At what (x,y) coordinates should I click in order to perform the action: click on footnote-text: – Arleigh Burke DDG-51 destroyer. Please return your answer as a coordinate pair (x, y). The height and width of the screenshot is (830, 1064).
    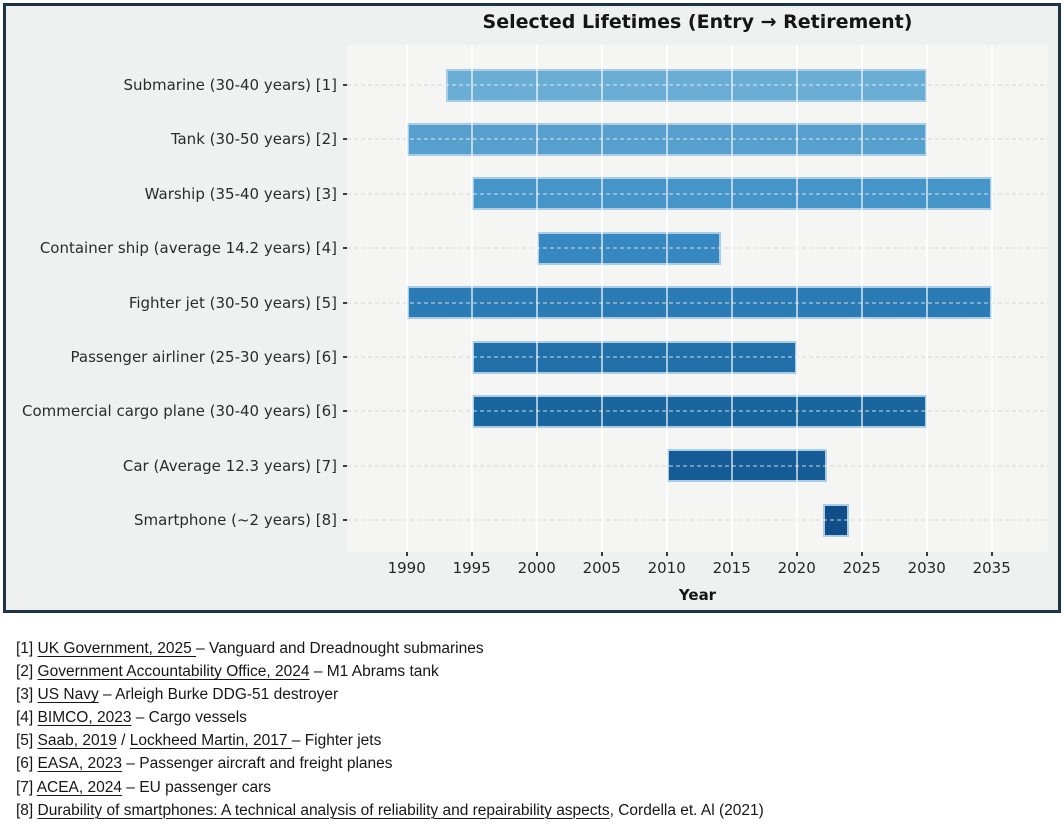
    Looking at the image, I should click on (218, 695).